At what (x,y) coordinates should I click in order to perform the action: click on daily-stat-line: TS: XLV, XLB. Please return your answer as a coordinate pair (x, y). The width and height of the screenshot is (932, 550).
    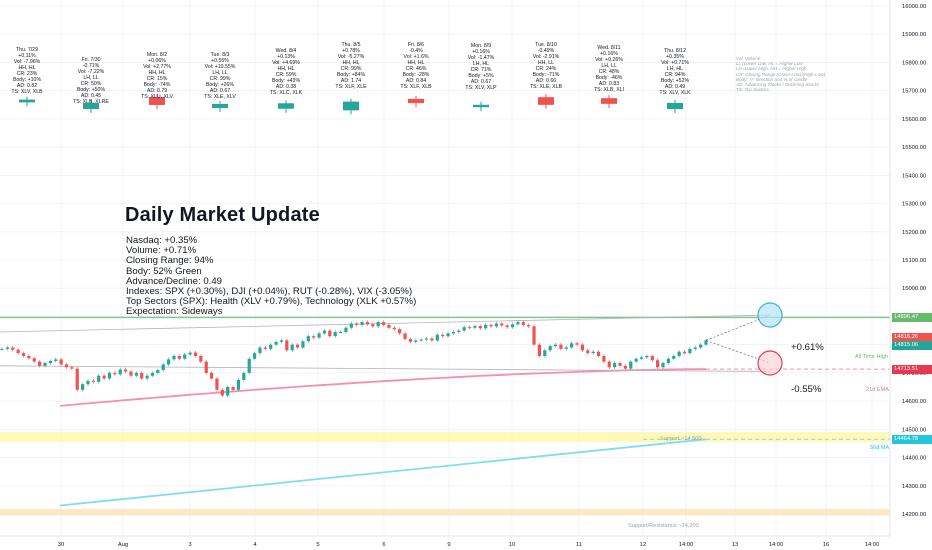
    Looking at the image, I should click on (27, 92).